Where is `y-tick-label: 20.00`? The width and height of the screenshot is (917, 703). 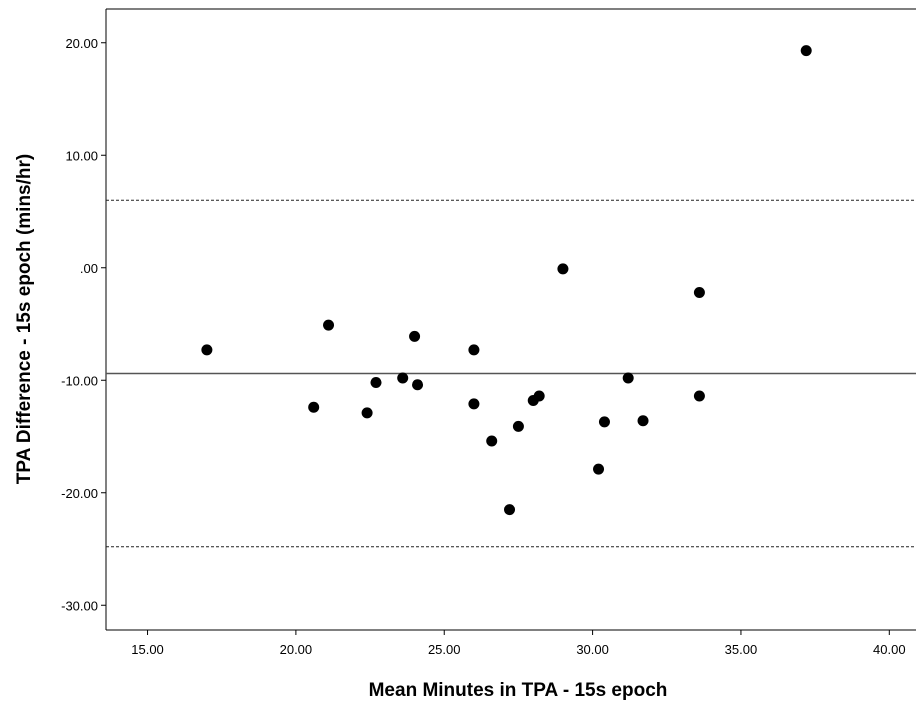 y-tick-label: 20.00 is located at coordinates (81, 43).